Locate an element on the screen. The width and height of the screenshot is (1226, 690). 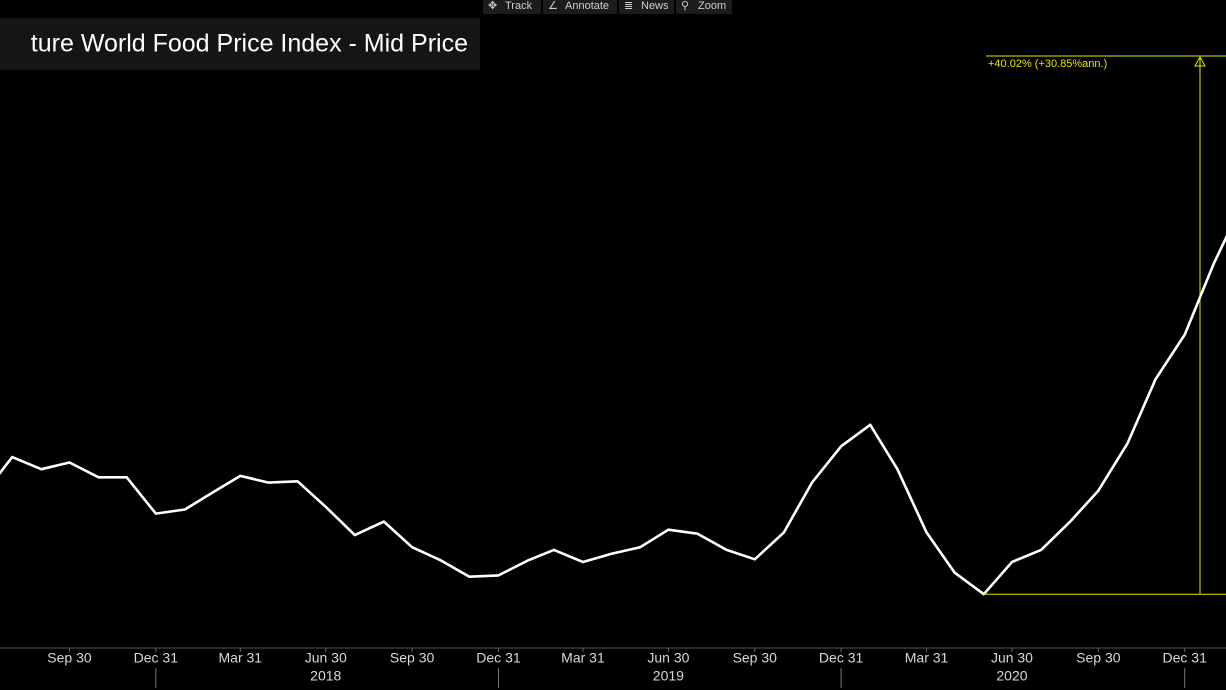
toolbar: ✥ Track ∠ Annotate ≣ News ⚲ Zoom is located at coordinates (607, 7).